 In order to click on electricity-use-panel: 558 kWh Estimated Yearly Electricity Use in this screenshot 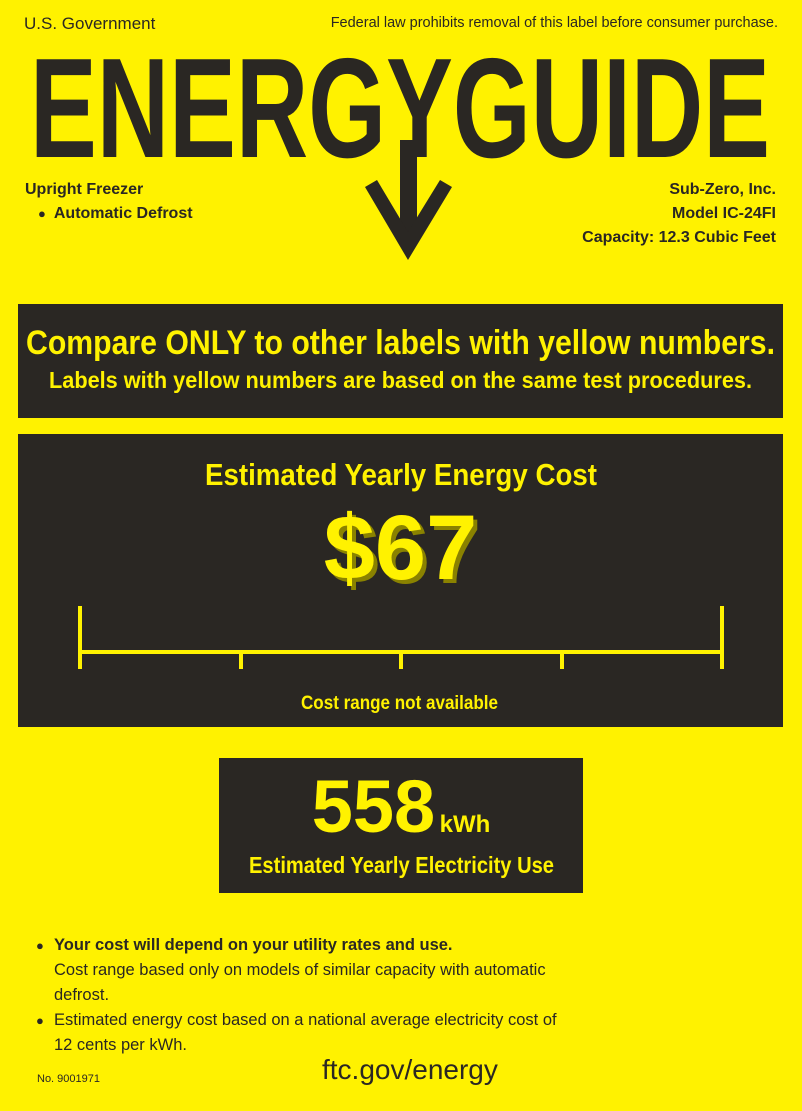, I will do `click(401, 825)`.